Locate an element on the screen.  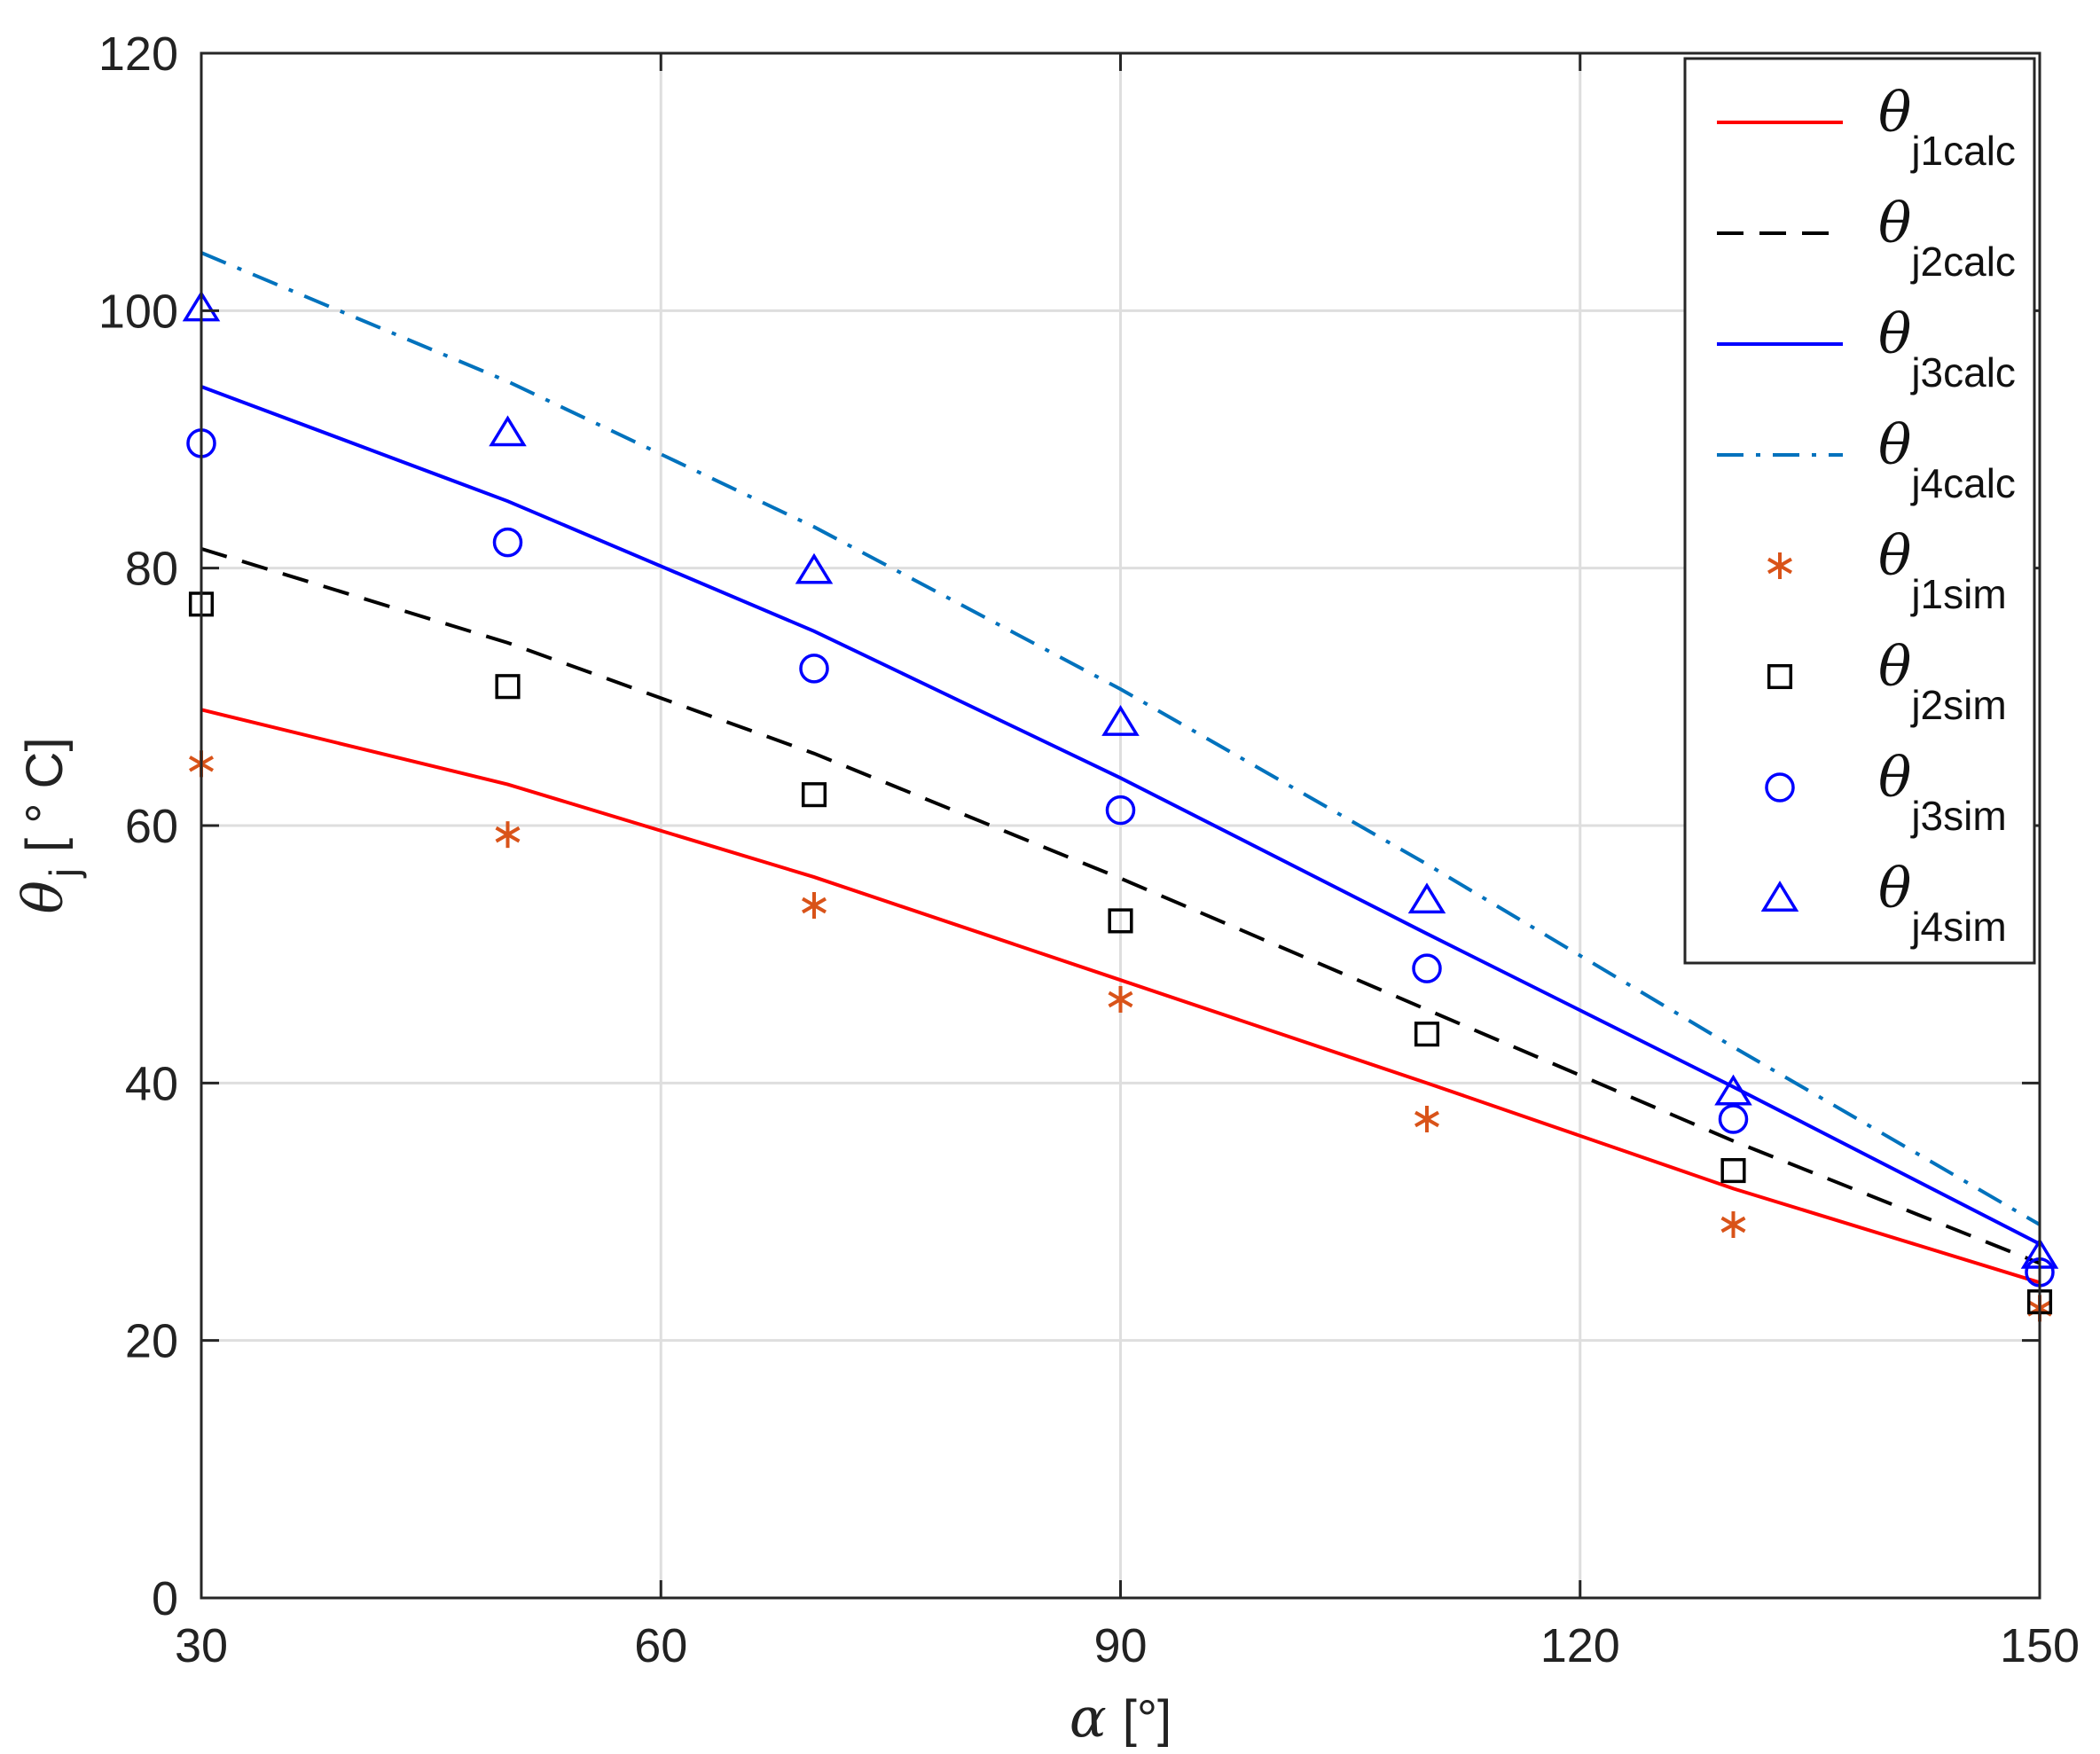
legend-label: θj2sim is located at coordinates (1942, 681).